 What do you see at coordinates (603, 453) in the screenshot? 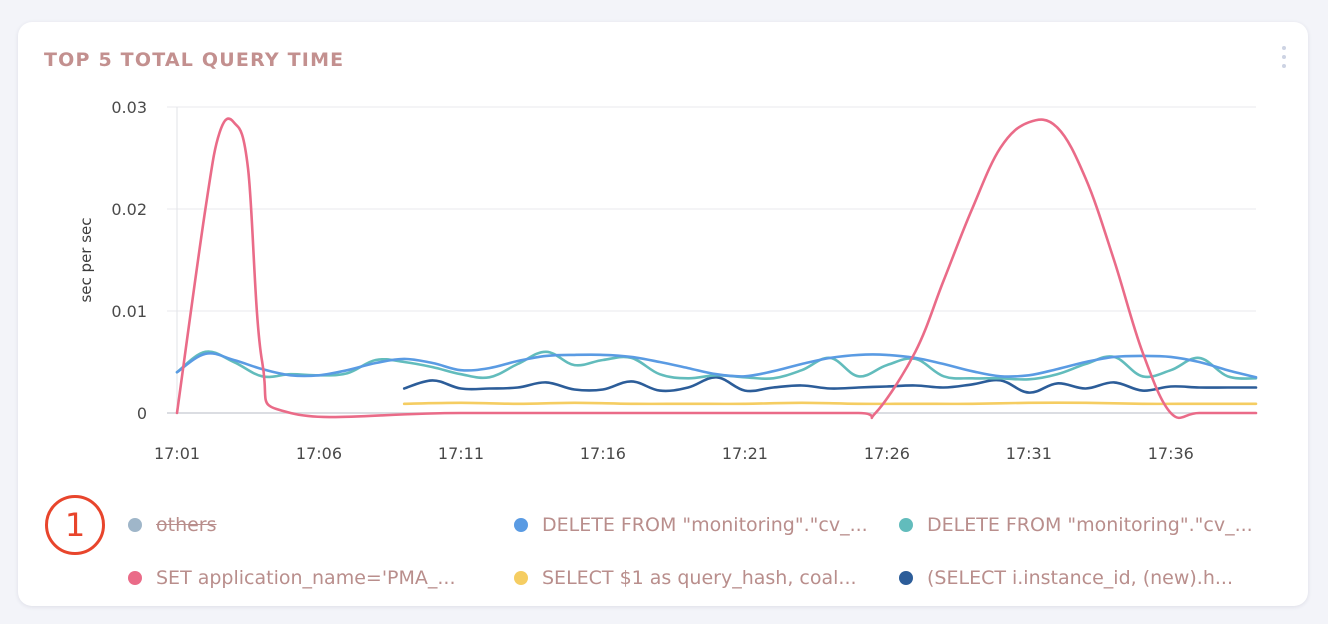
I see `x-tick-label: 17:16` at bounding box center [603, 453].